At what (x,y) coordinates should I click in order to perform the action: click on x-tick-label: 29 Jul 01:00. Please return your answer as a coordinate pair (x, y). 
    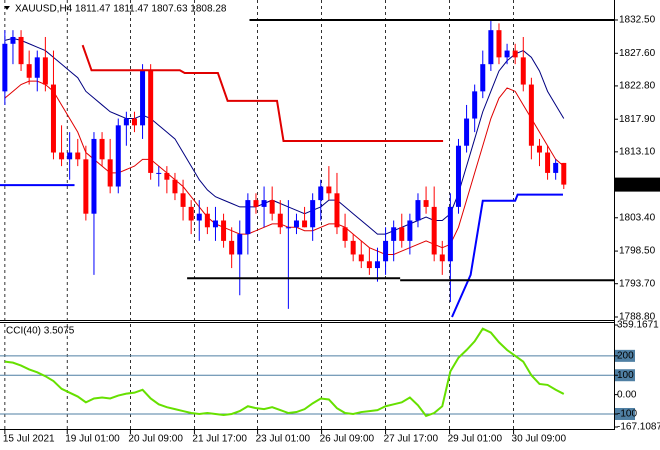
    Looking at the image, I should click on (475, 439).